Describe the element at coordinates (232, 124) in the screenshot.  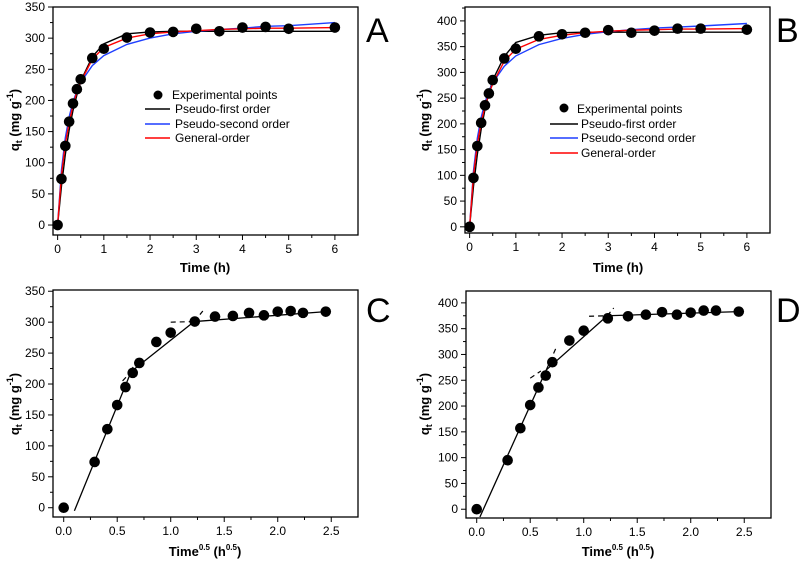
I see `legend-label: Pseudo-second order` at that location.